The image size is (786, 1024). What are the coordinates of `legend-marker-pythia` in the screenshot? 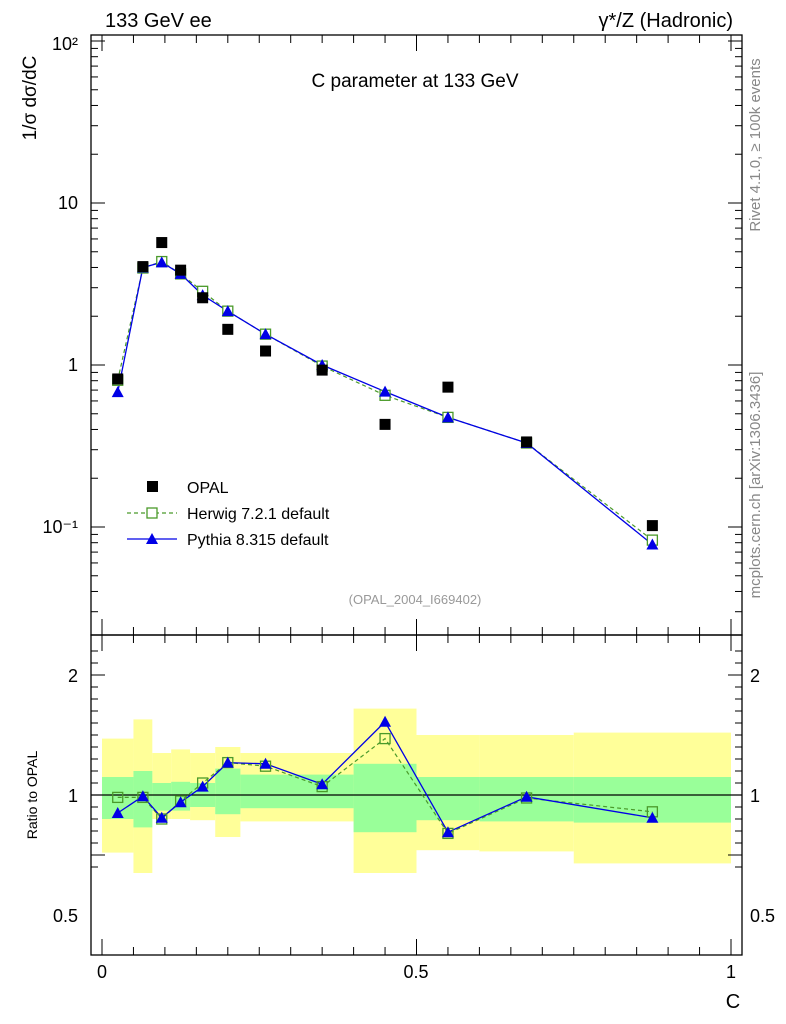 It's located at (152, 538).